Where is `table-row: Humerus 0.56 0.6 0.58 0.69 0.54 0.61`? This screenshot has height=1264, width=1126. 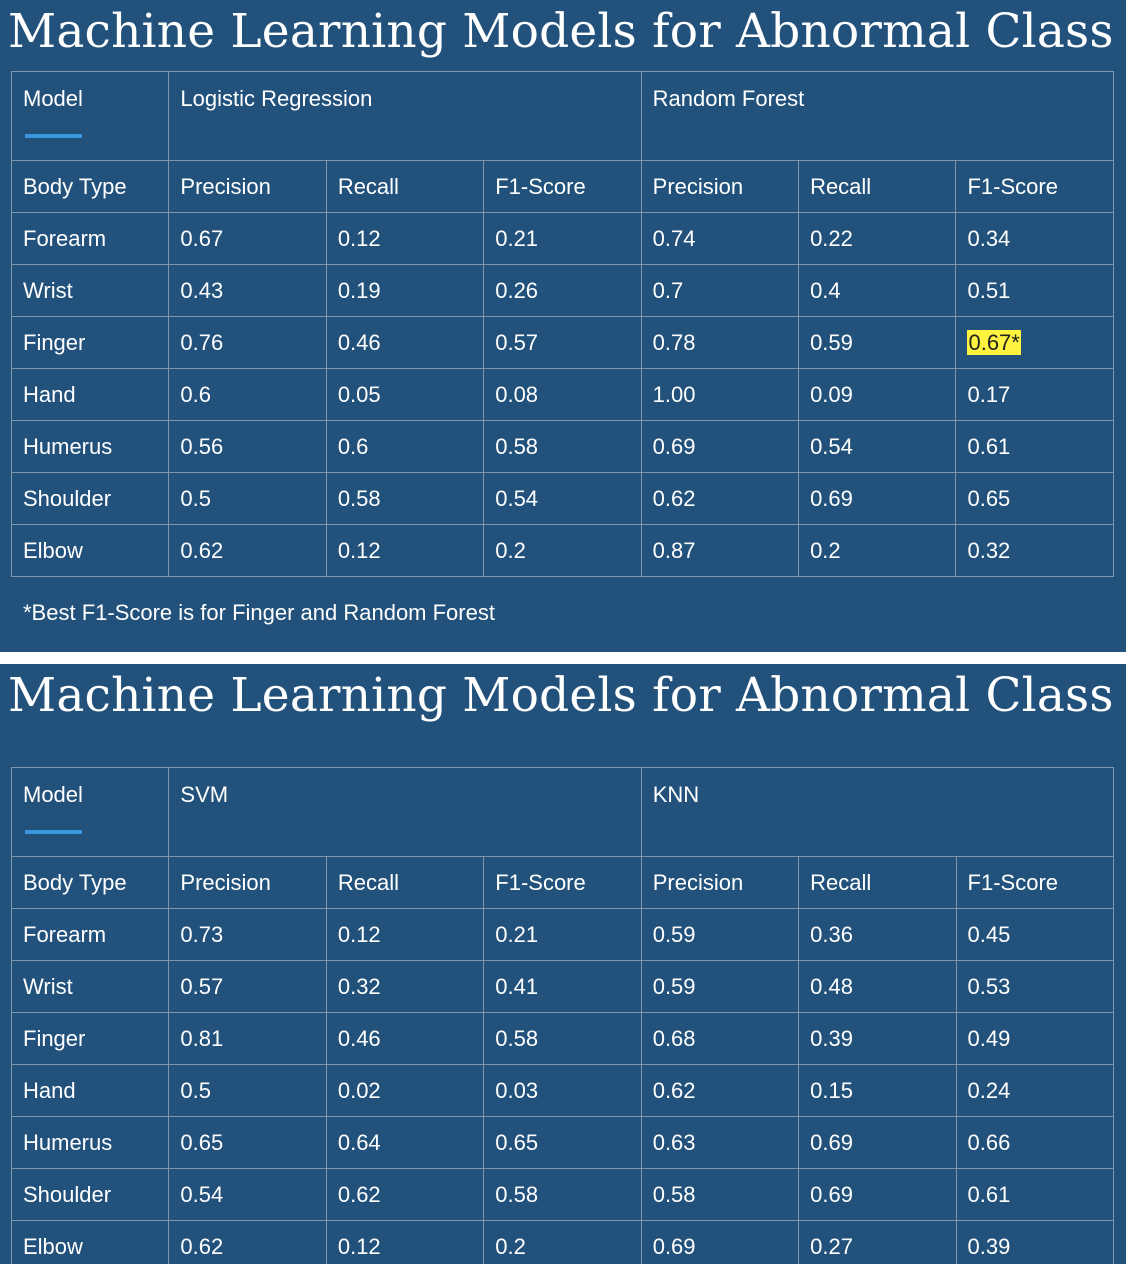
table-row: Humerus 0.56 0.6 0.58 0.69 0.54 0.61 is located at coordinates (562, 446).